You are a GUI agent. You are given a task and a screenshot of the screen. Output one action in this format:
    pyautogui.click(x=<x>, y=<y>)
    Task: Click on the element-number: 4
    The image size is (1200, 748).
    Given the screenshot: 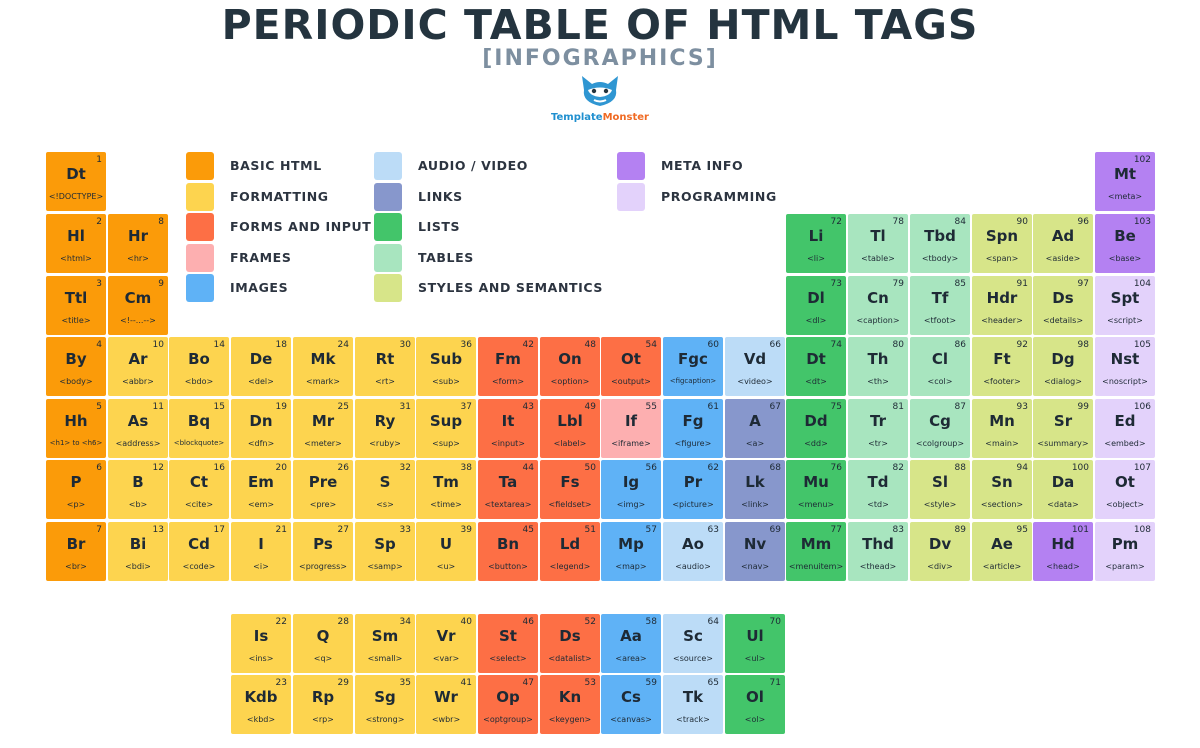 What is the action you would take?
    pyautogui.click(x=99, y=345)
    